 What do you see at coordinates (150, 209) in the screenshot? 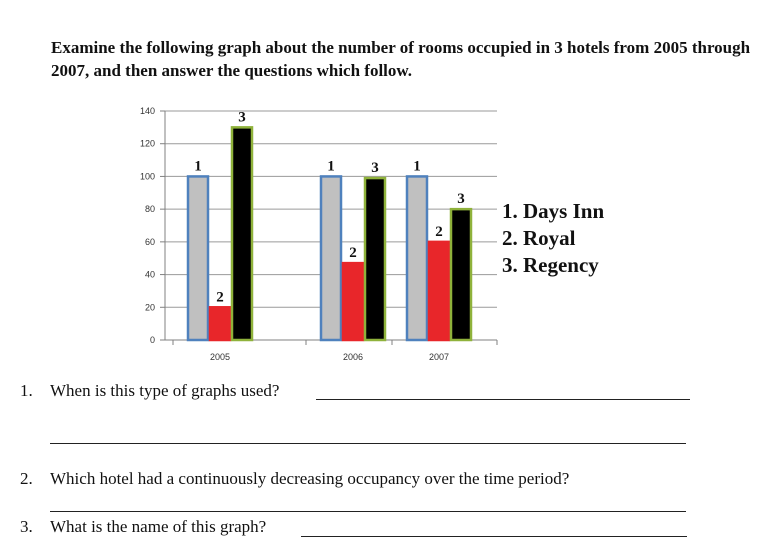
I see `y-tick-label: 80` at bounding box center [150, 209].